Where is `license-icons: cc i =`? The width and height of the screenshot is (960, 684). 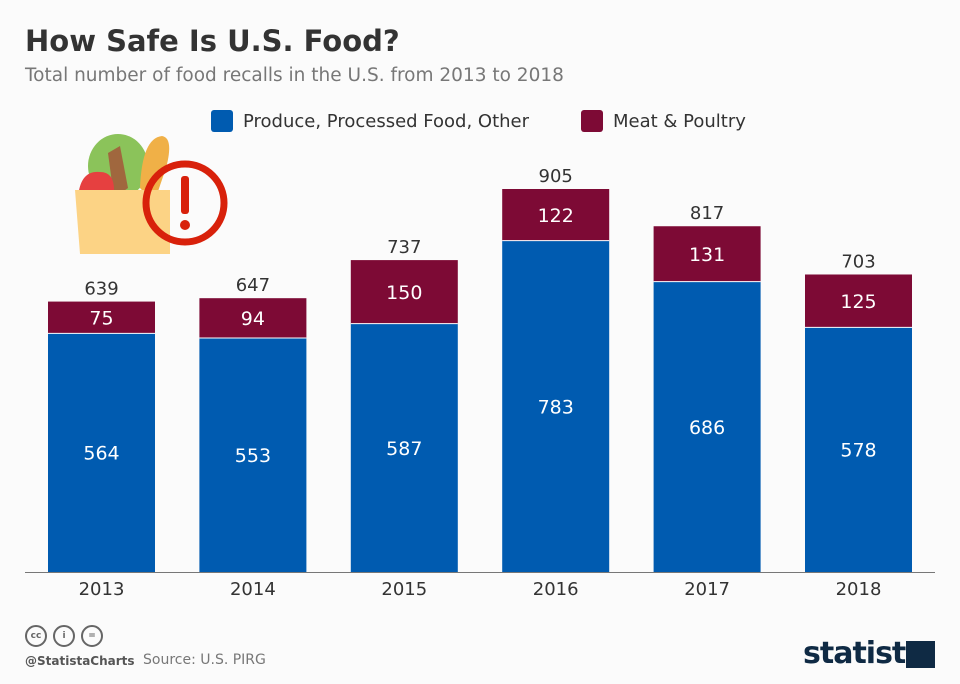
license-icons: cc i = is located at coordinates (64, 636).